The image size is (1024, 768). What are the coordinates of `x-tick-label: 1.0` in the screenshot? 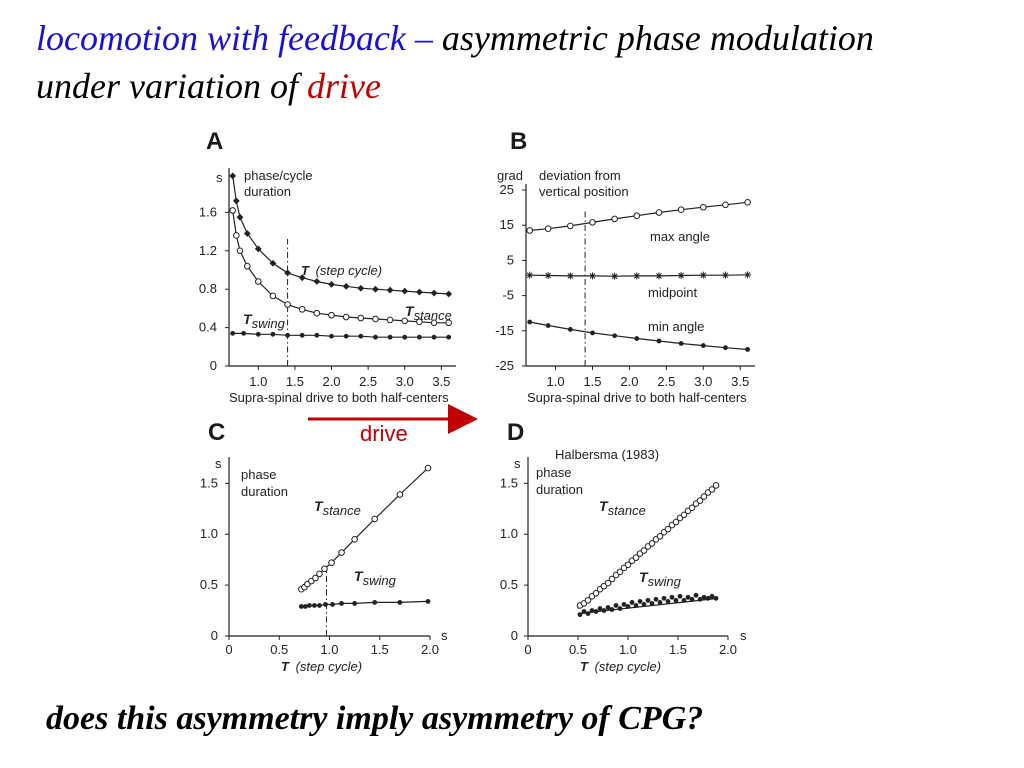 It's located at (329, 649).